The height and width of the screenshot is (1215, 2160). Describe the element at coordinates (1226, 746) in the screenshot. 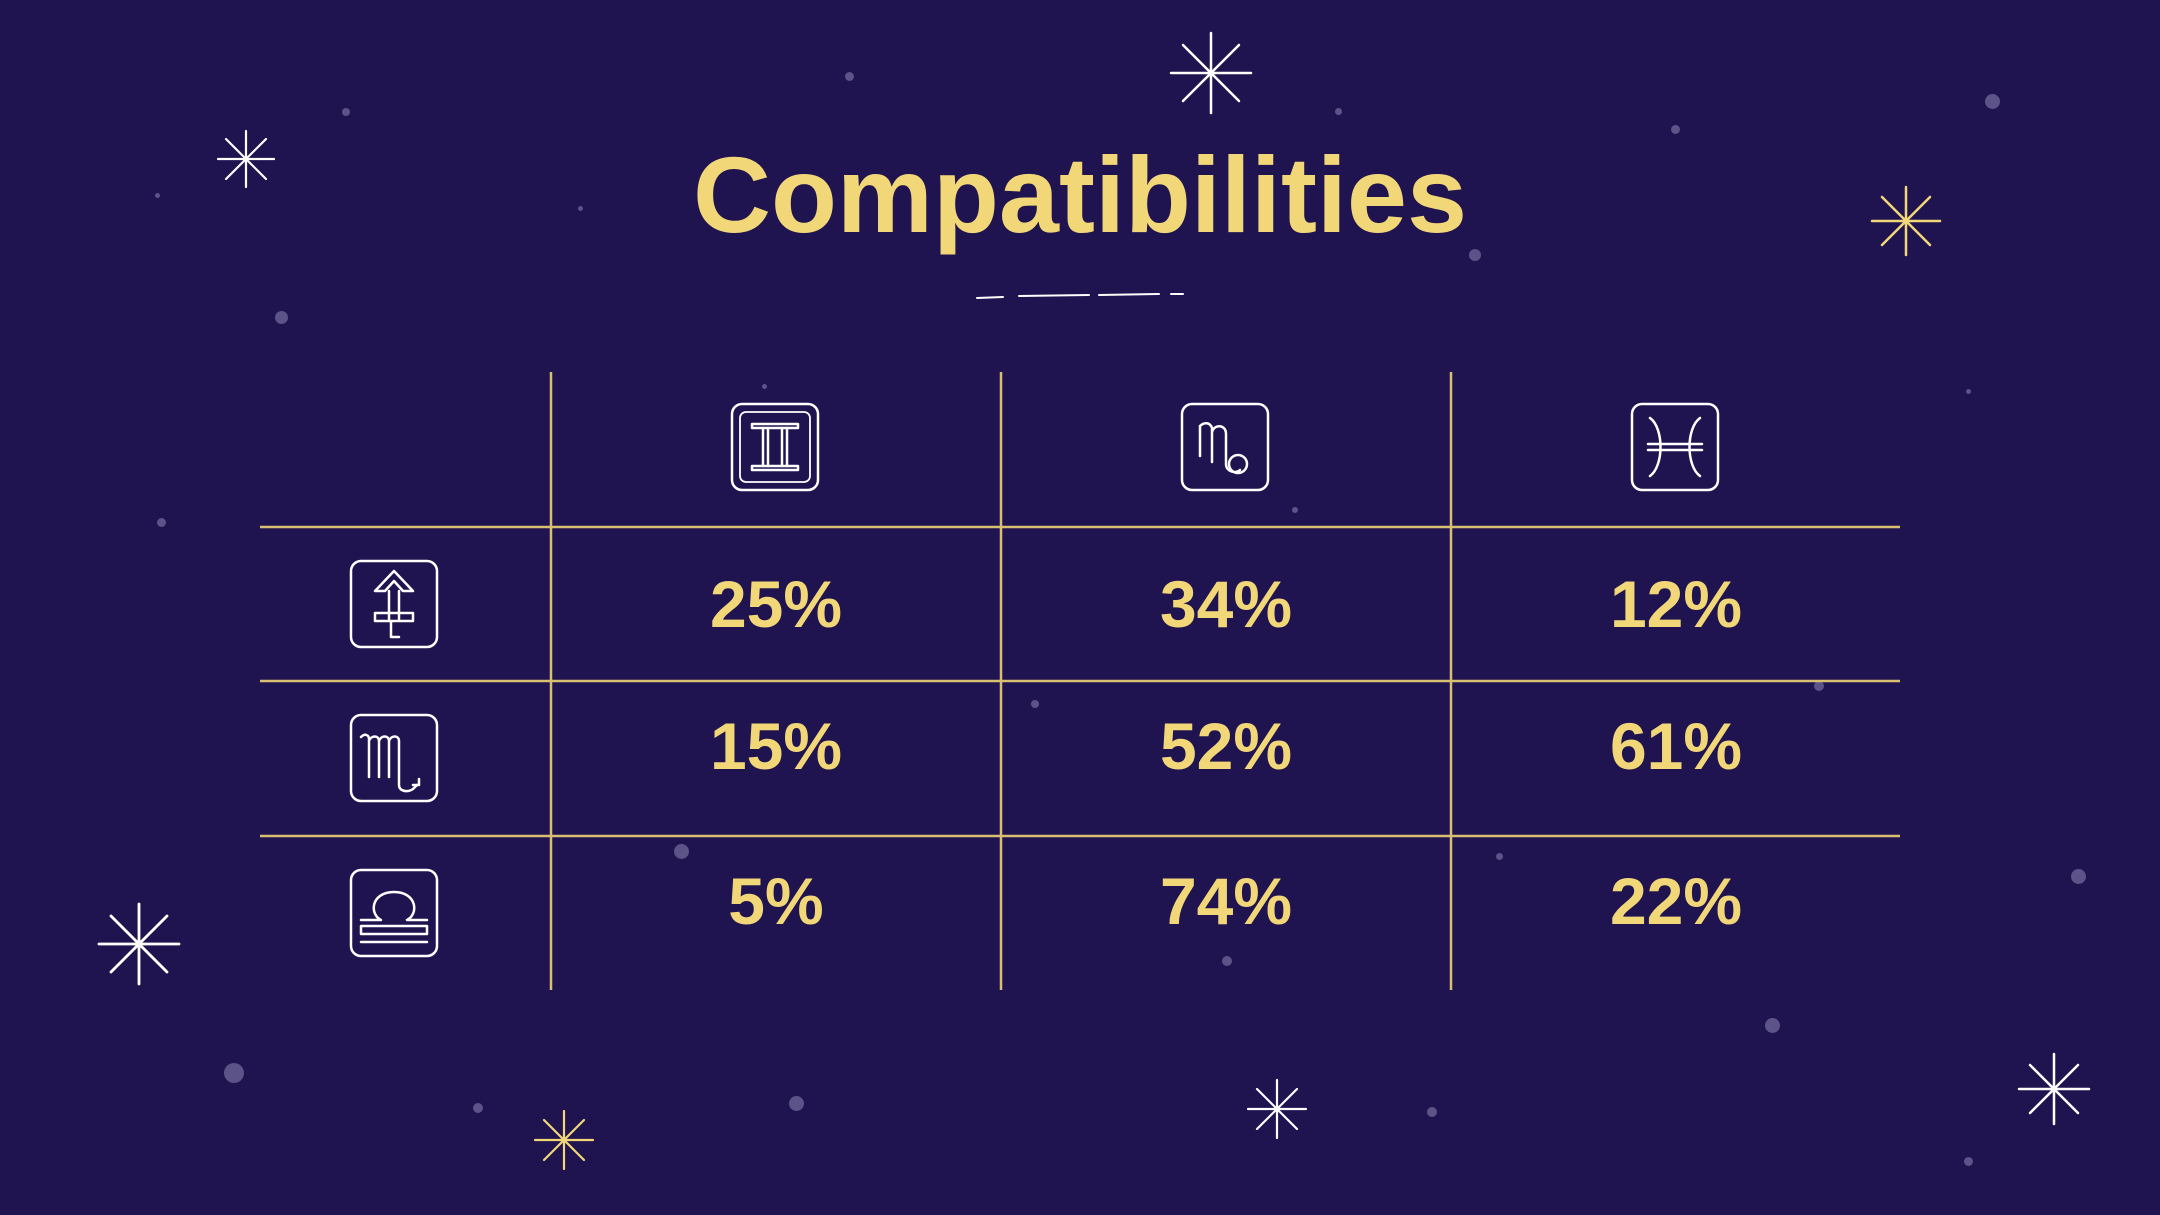

I see `table-cell: 52%` at that location.